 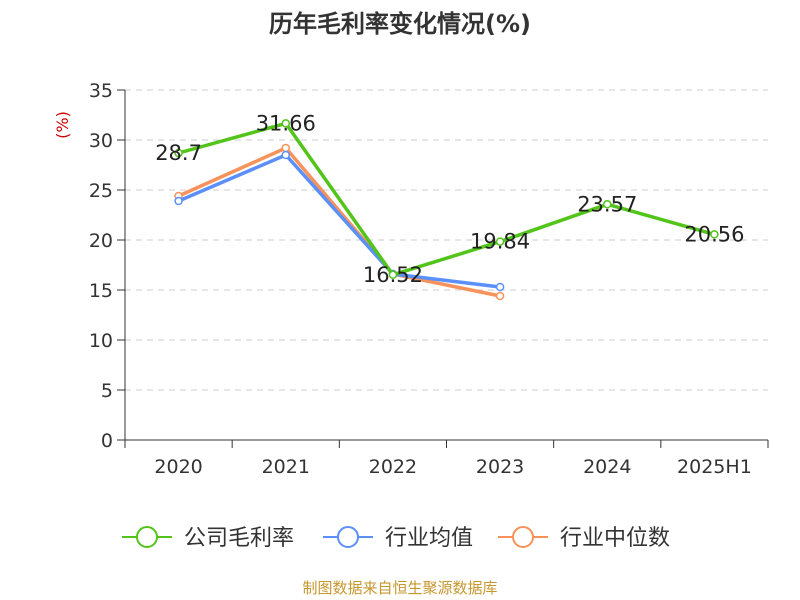 I want to click on legend-label: 公司毛利率, so click(x=239, y=538).